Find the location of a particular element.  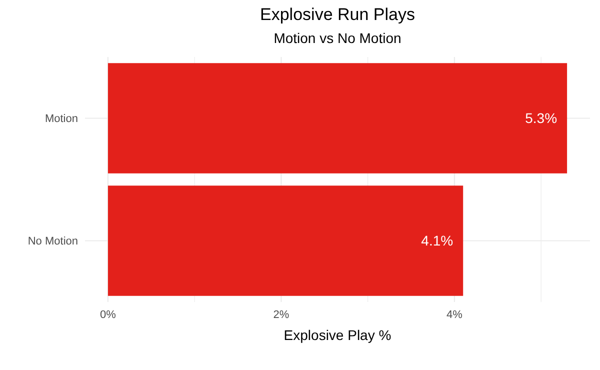

chart-title: Explosive Run Plays is located at coordinates (337, 14).